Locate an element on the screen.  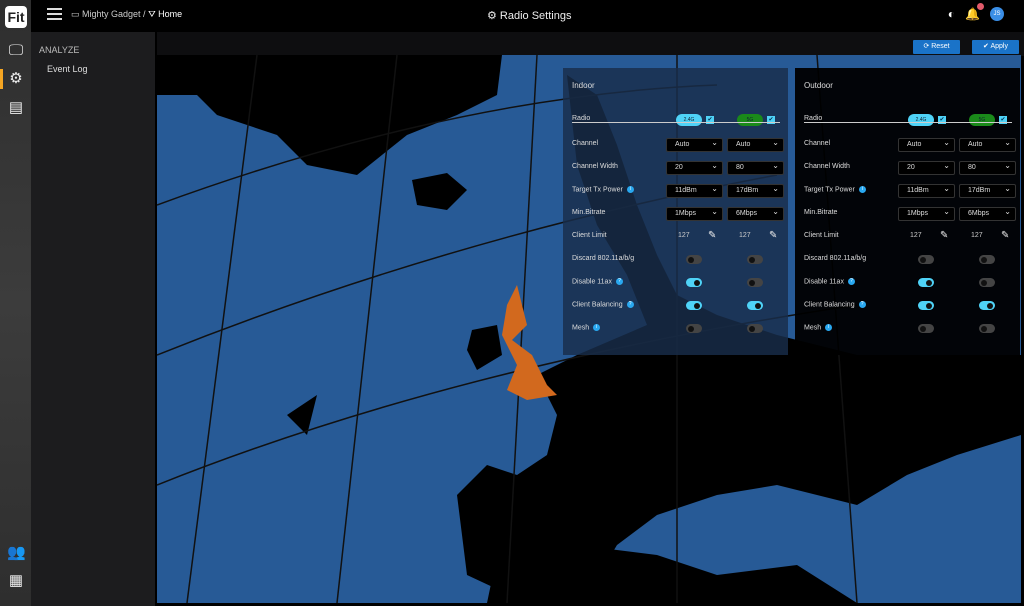
bell-icon: 🔔 is located at coordinates (974, 12).